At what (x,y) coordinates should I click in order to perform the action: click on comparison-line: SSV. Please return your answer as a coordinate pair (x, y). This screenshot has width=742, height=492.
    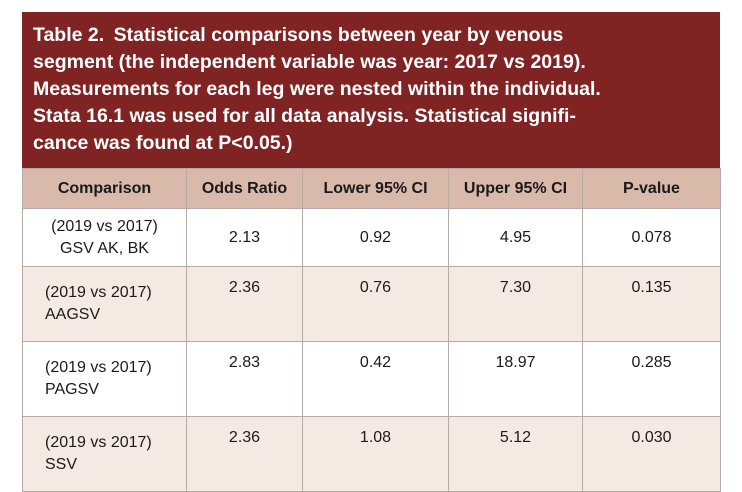
    Looking at the image, I should click on (61, 464).